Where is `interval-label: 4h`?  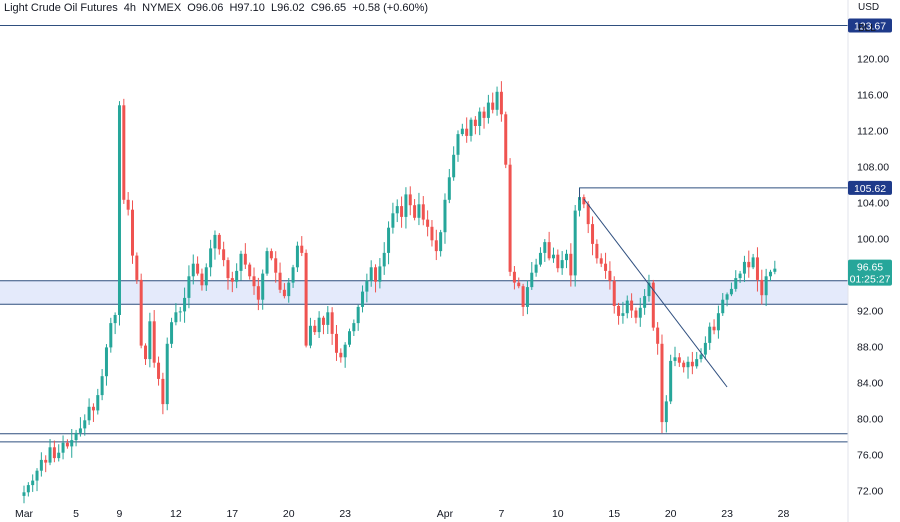
interval-label: 4h is located at coordinates (130, 8).